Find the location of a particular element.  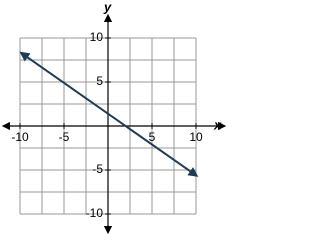

y-tick-label: 10 is located at coordinates (97, 37).